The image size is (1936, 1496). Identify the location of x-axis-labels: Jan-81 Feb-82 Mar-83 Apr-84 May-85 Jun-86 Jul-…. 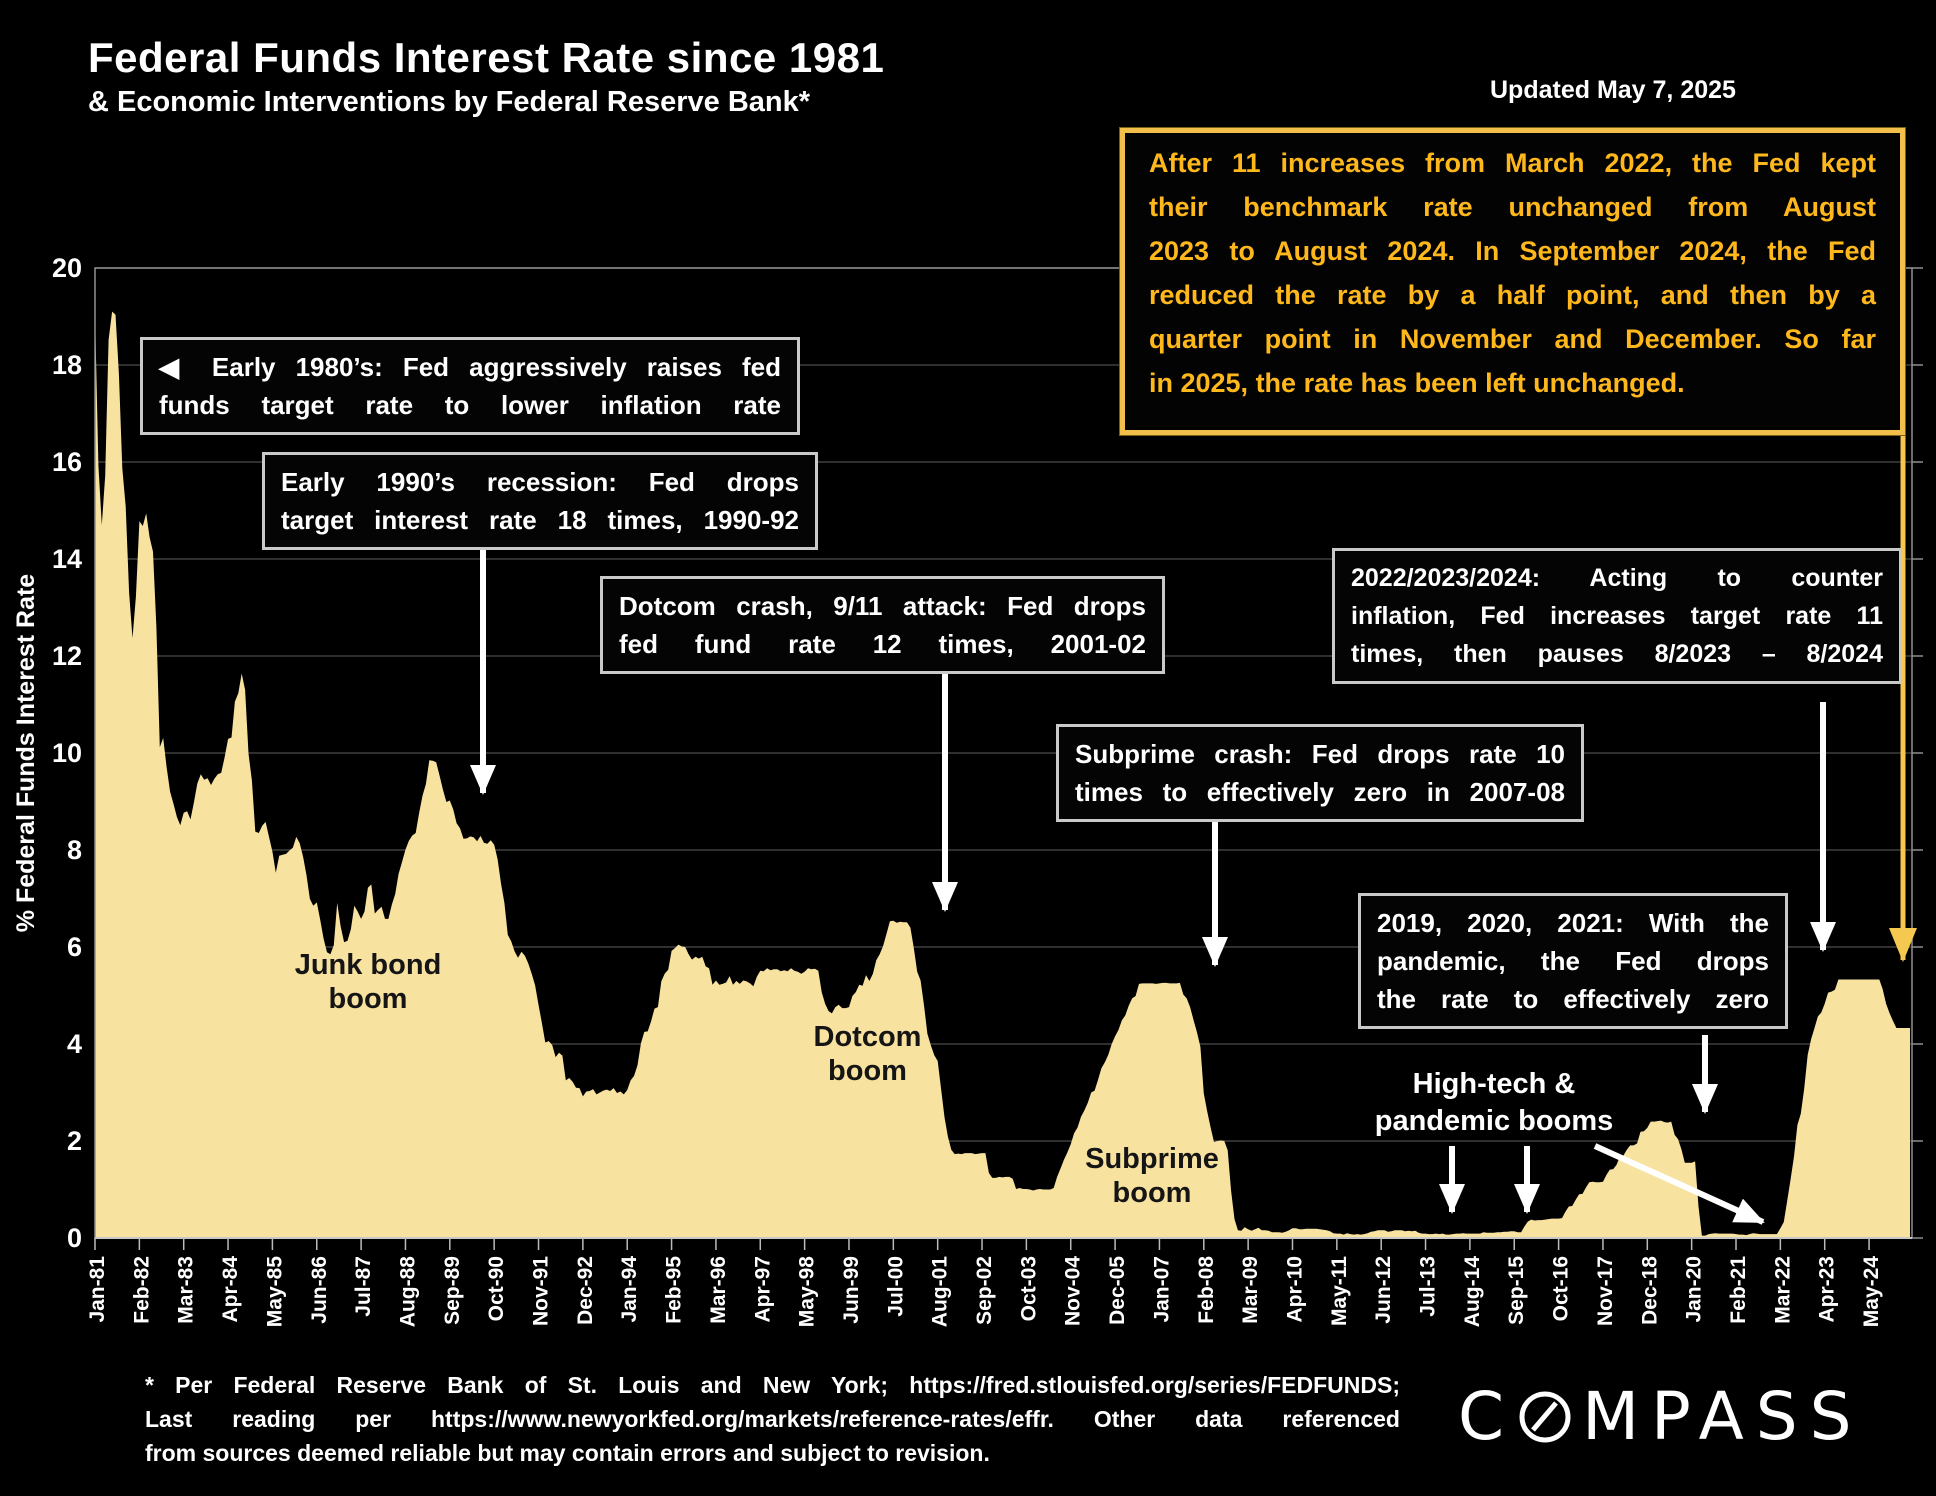
(984, 1282).